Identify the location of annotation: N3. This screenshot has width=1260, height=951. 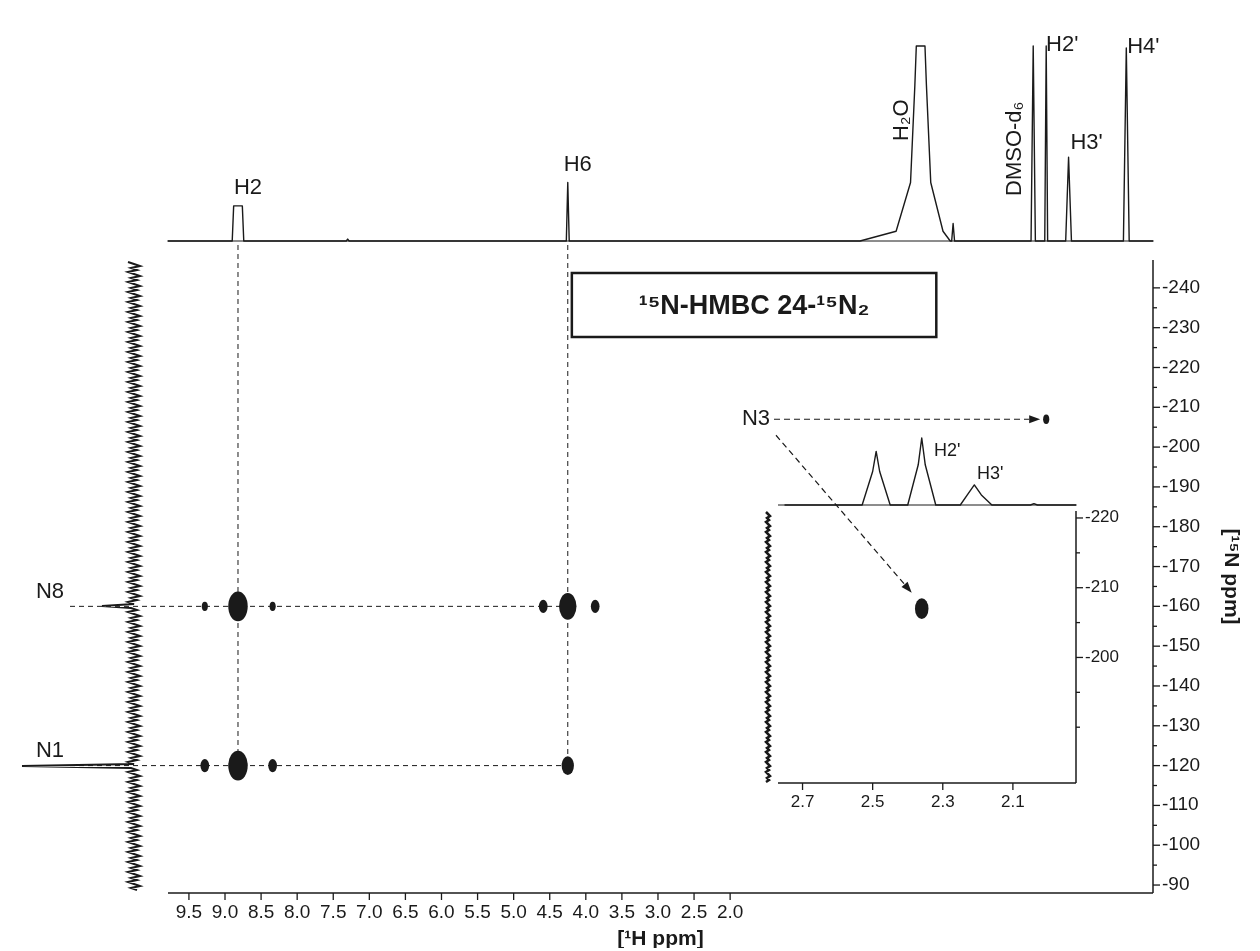
(755, 418).